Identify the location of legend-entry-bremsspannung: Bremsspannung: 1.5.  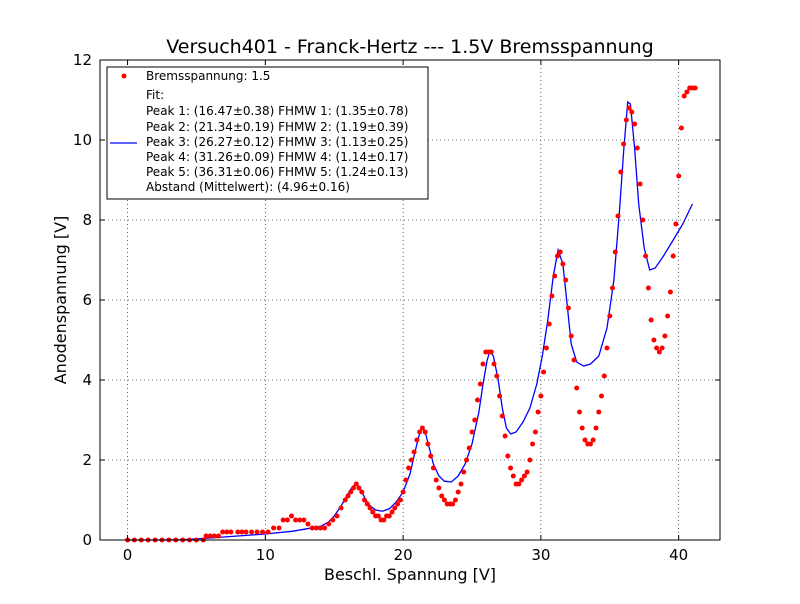
(208, 76).